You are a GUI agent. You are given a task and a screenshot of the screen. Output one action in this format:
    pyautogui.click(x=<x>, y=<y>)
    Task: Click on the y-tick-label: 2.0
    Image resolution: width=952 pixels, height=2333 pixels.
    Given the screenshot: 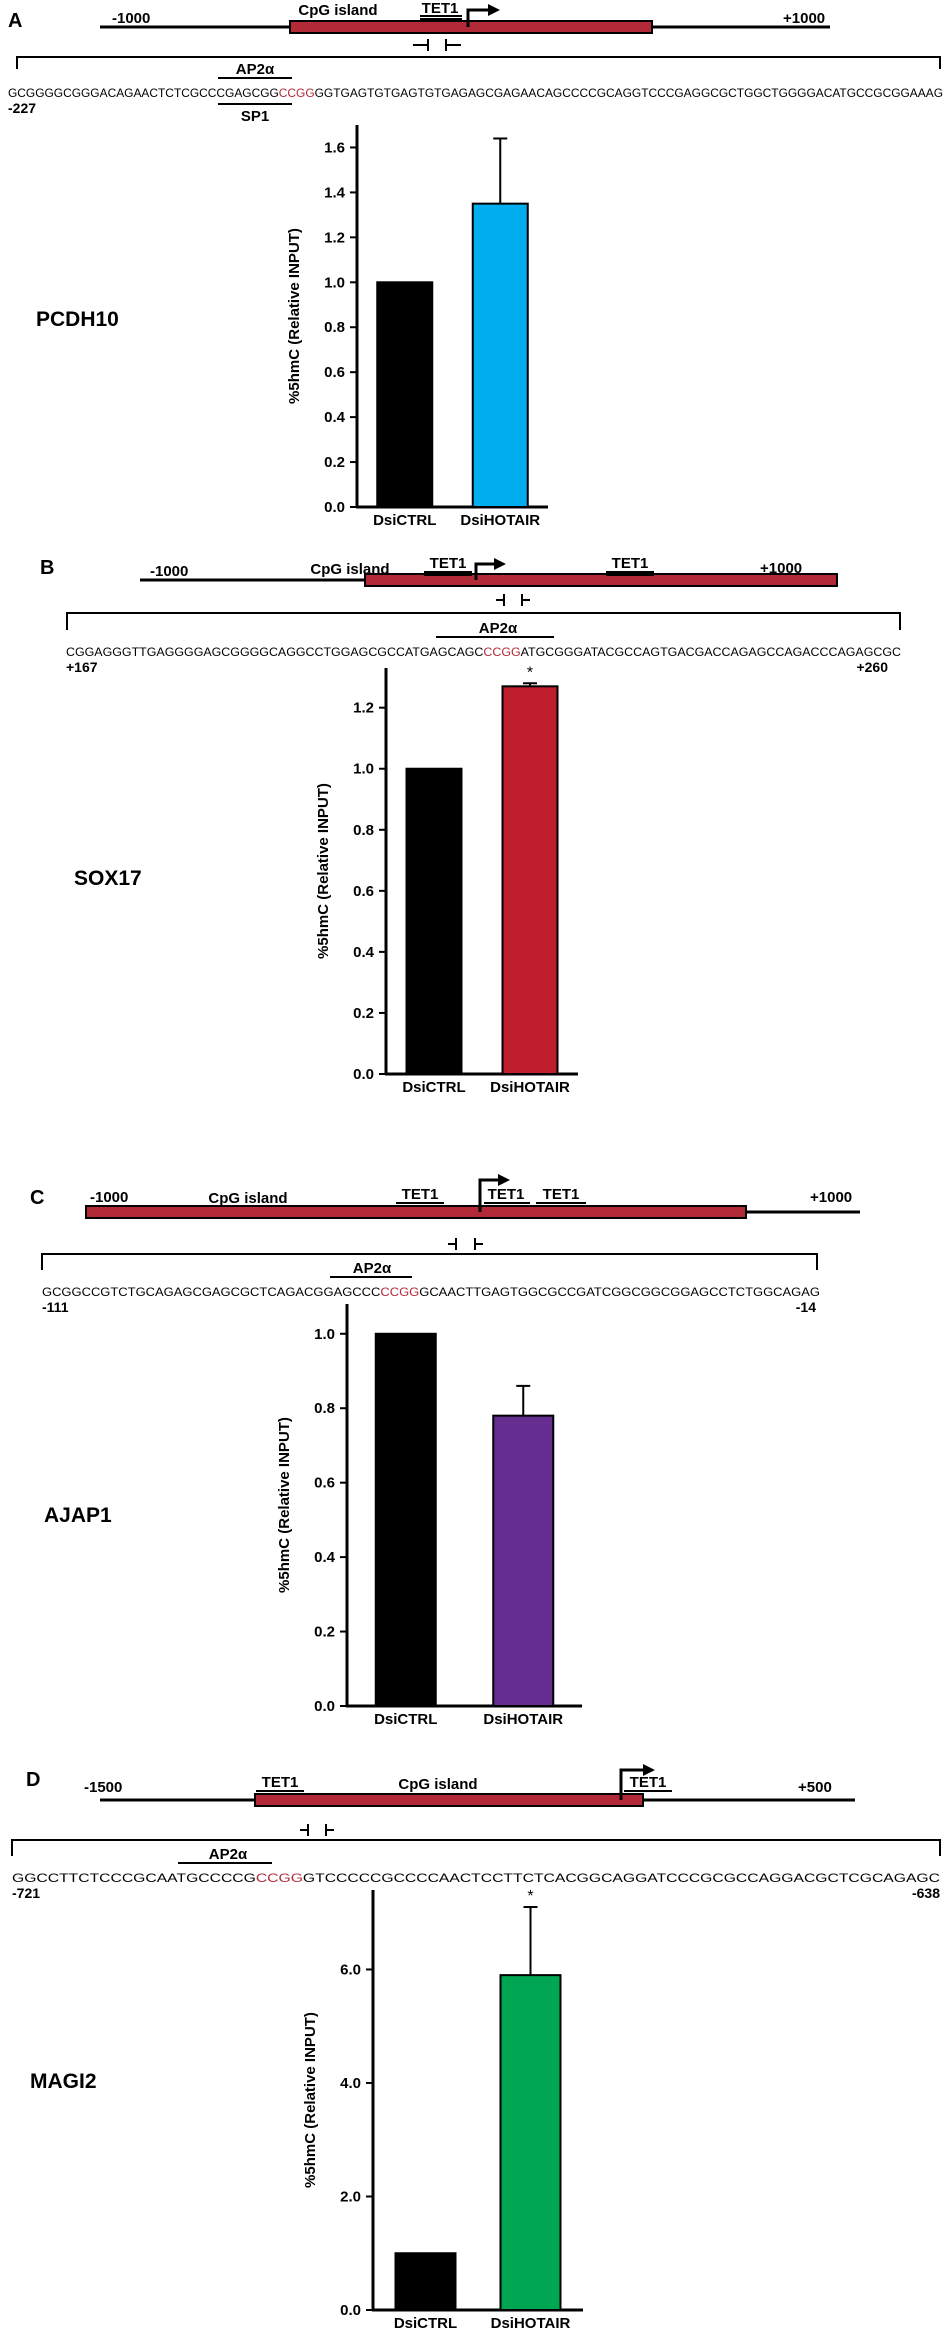 What is the action you would take?
    pyautogui.click(x=350, y=2196)
    